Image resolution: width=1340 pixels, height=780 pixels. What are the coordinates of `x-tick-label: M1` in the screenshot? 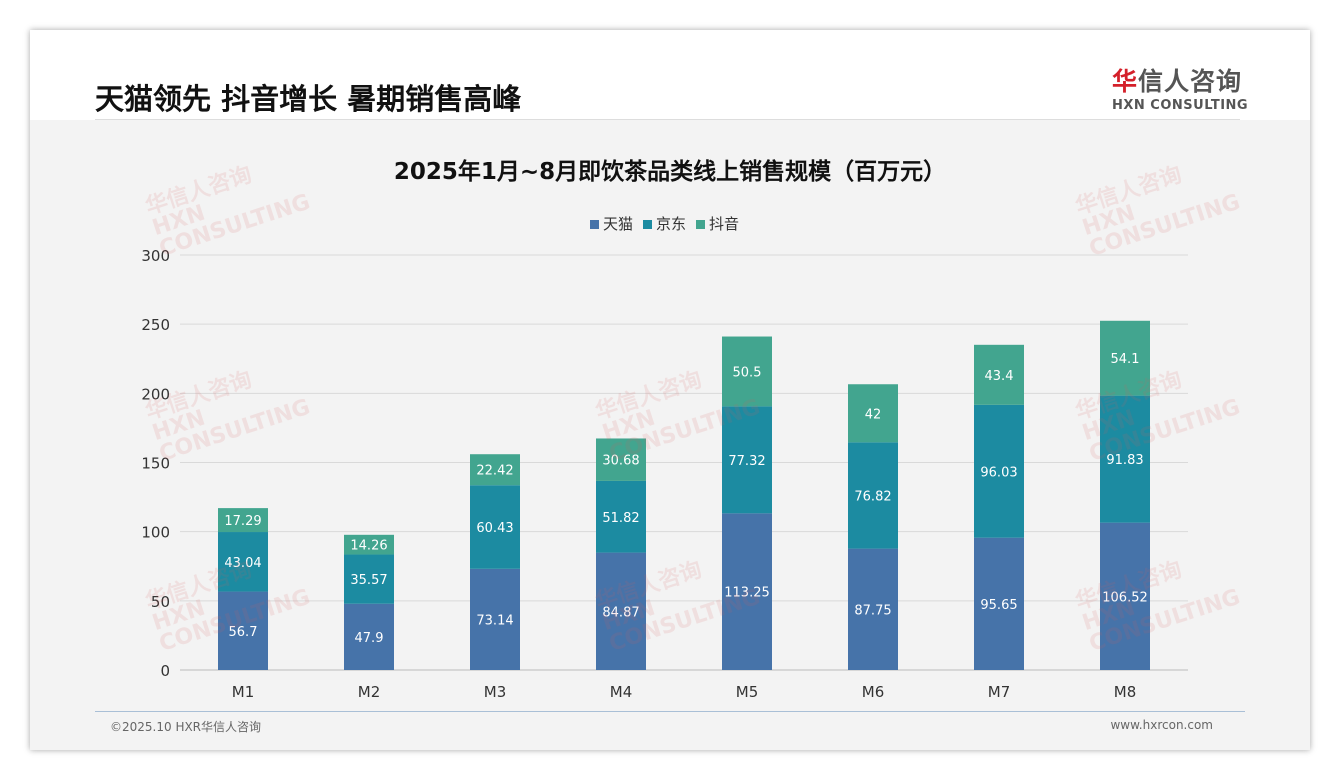 It's located at (243, 692).